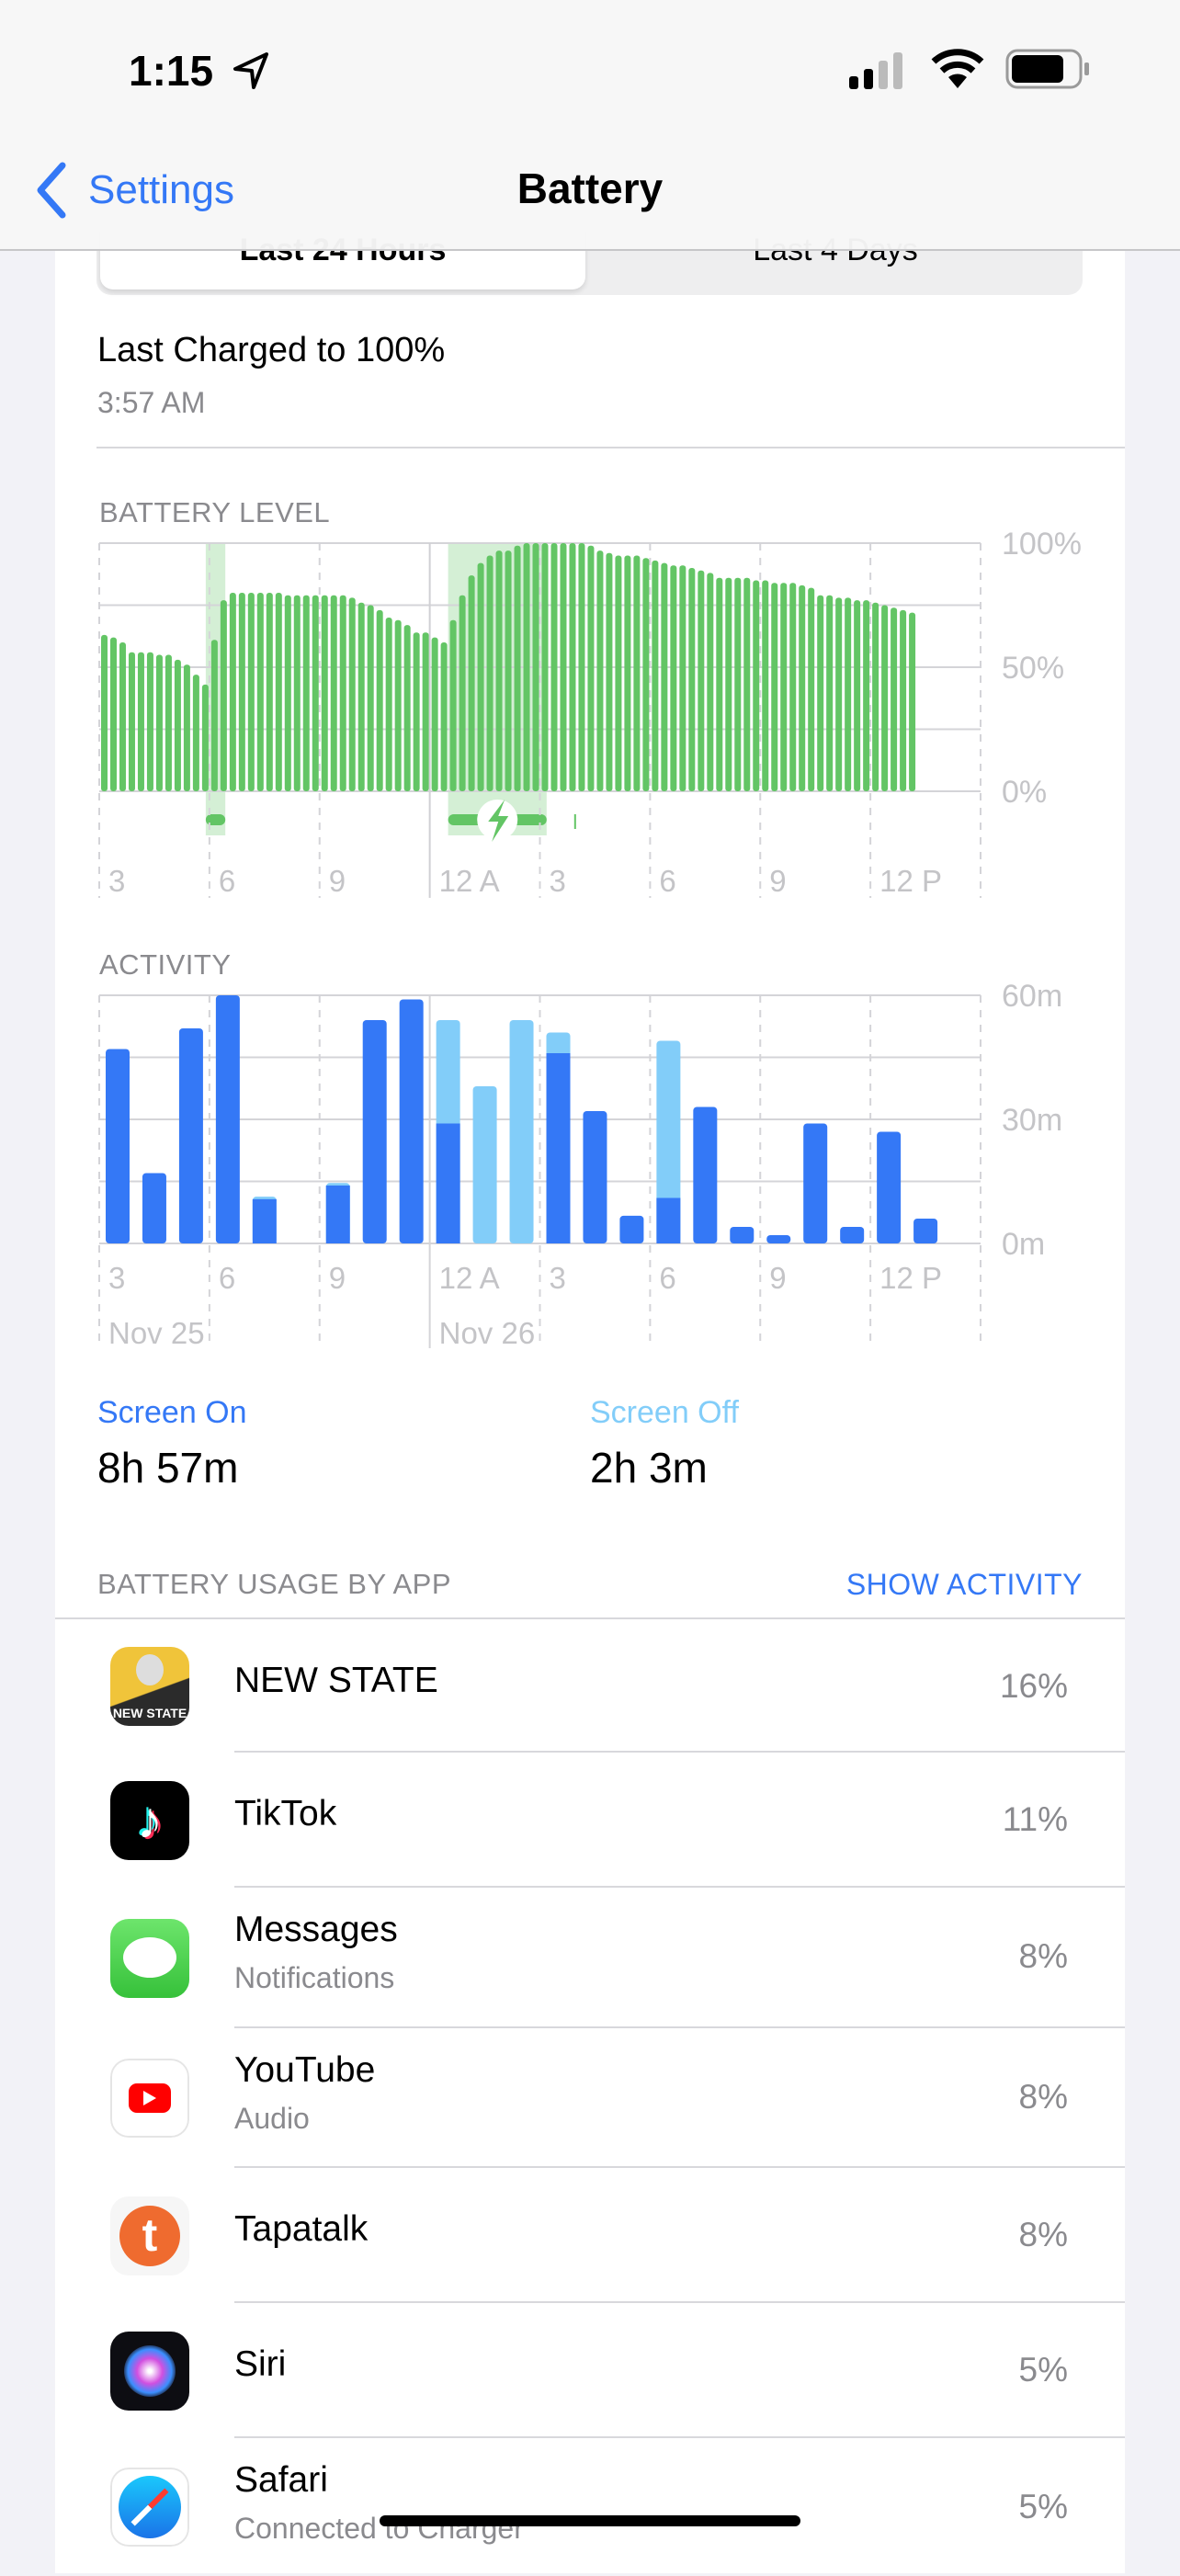 The width and height of the screenshot is (1180, 2576). Describe the element at coordinates (668, 1141) in the screenshot. I see `screen-off-bar` at that location.